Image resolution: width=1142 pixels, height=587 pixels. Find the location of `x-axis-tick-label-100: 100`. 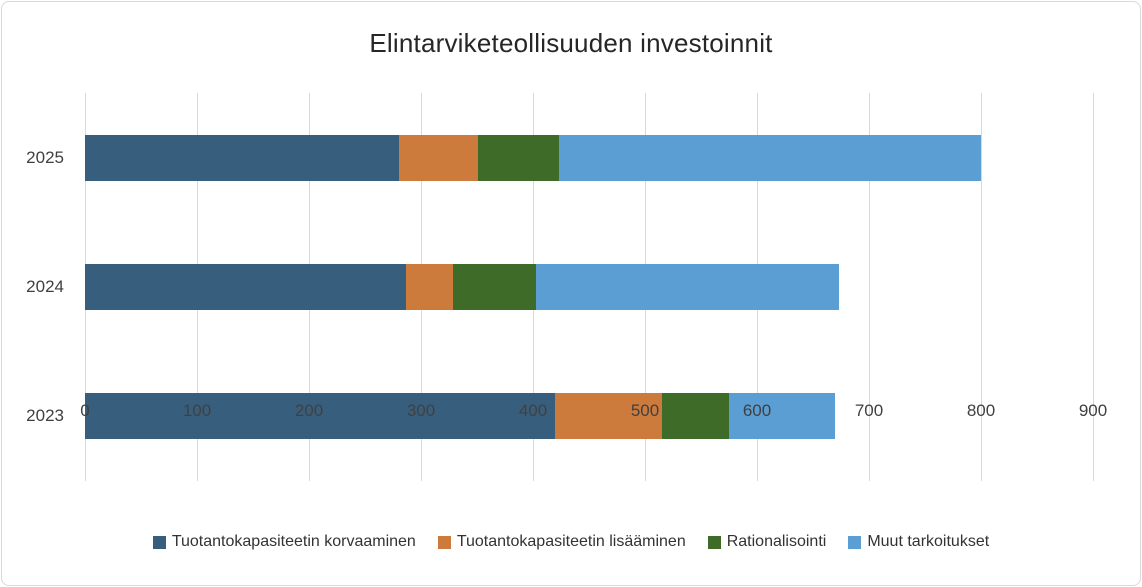

x-axis-tick-label-100: 100 is located at coordinates (197, 410).